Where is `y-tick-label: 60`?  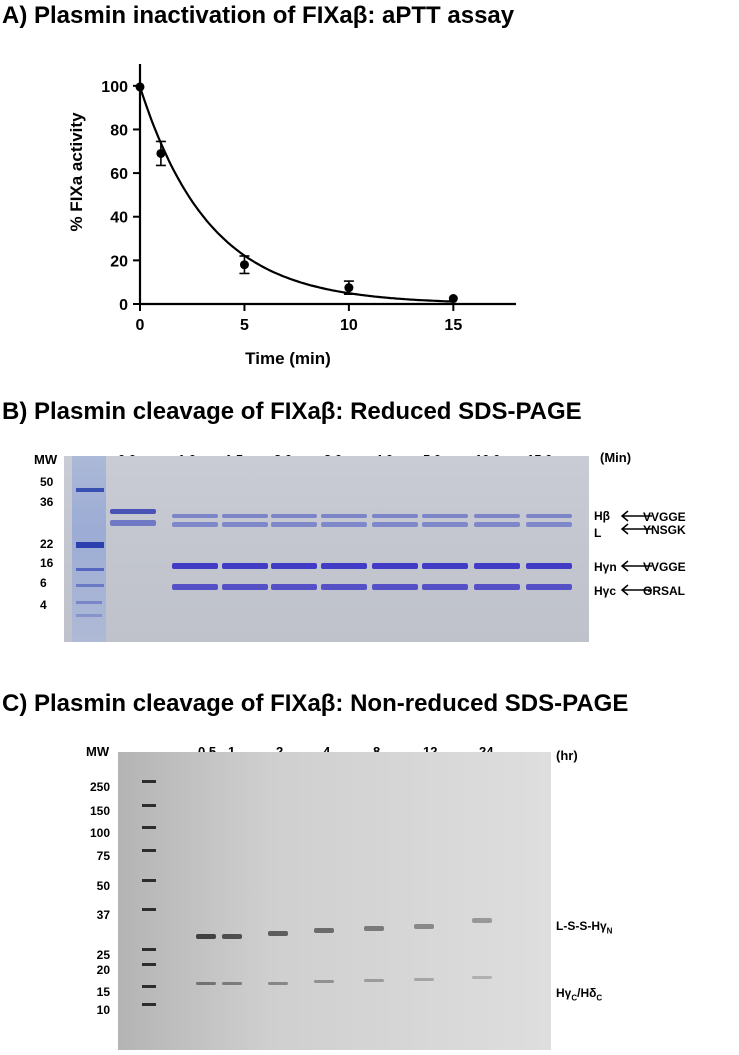
y-tick-label: 60 is located at coordinates (119, 174).